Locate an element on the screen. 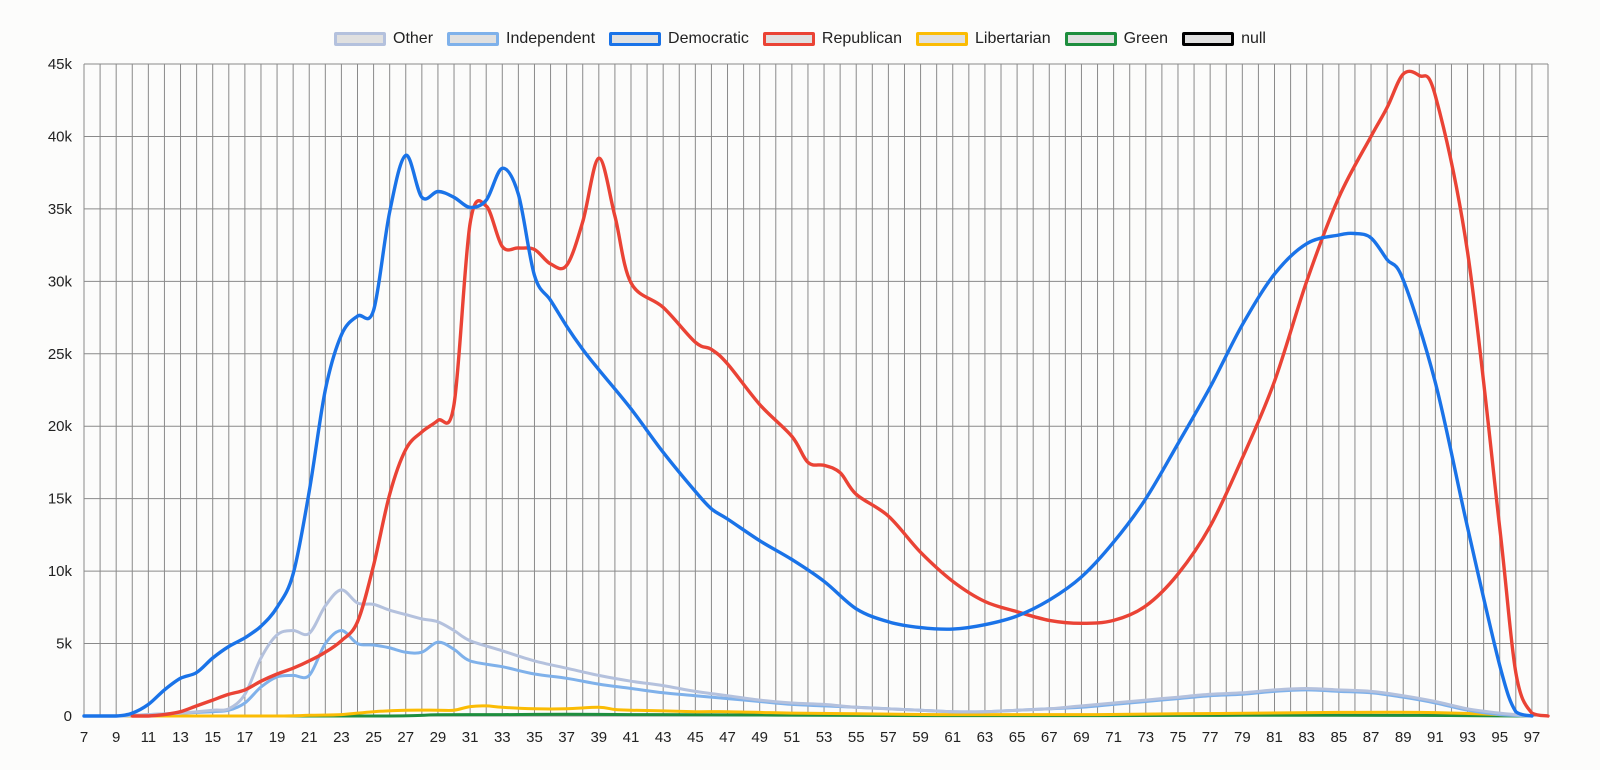  legend-item-null: null is located at coordinates (1224, 39).